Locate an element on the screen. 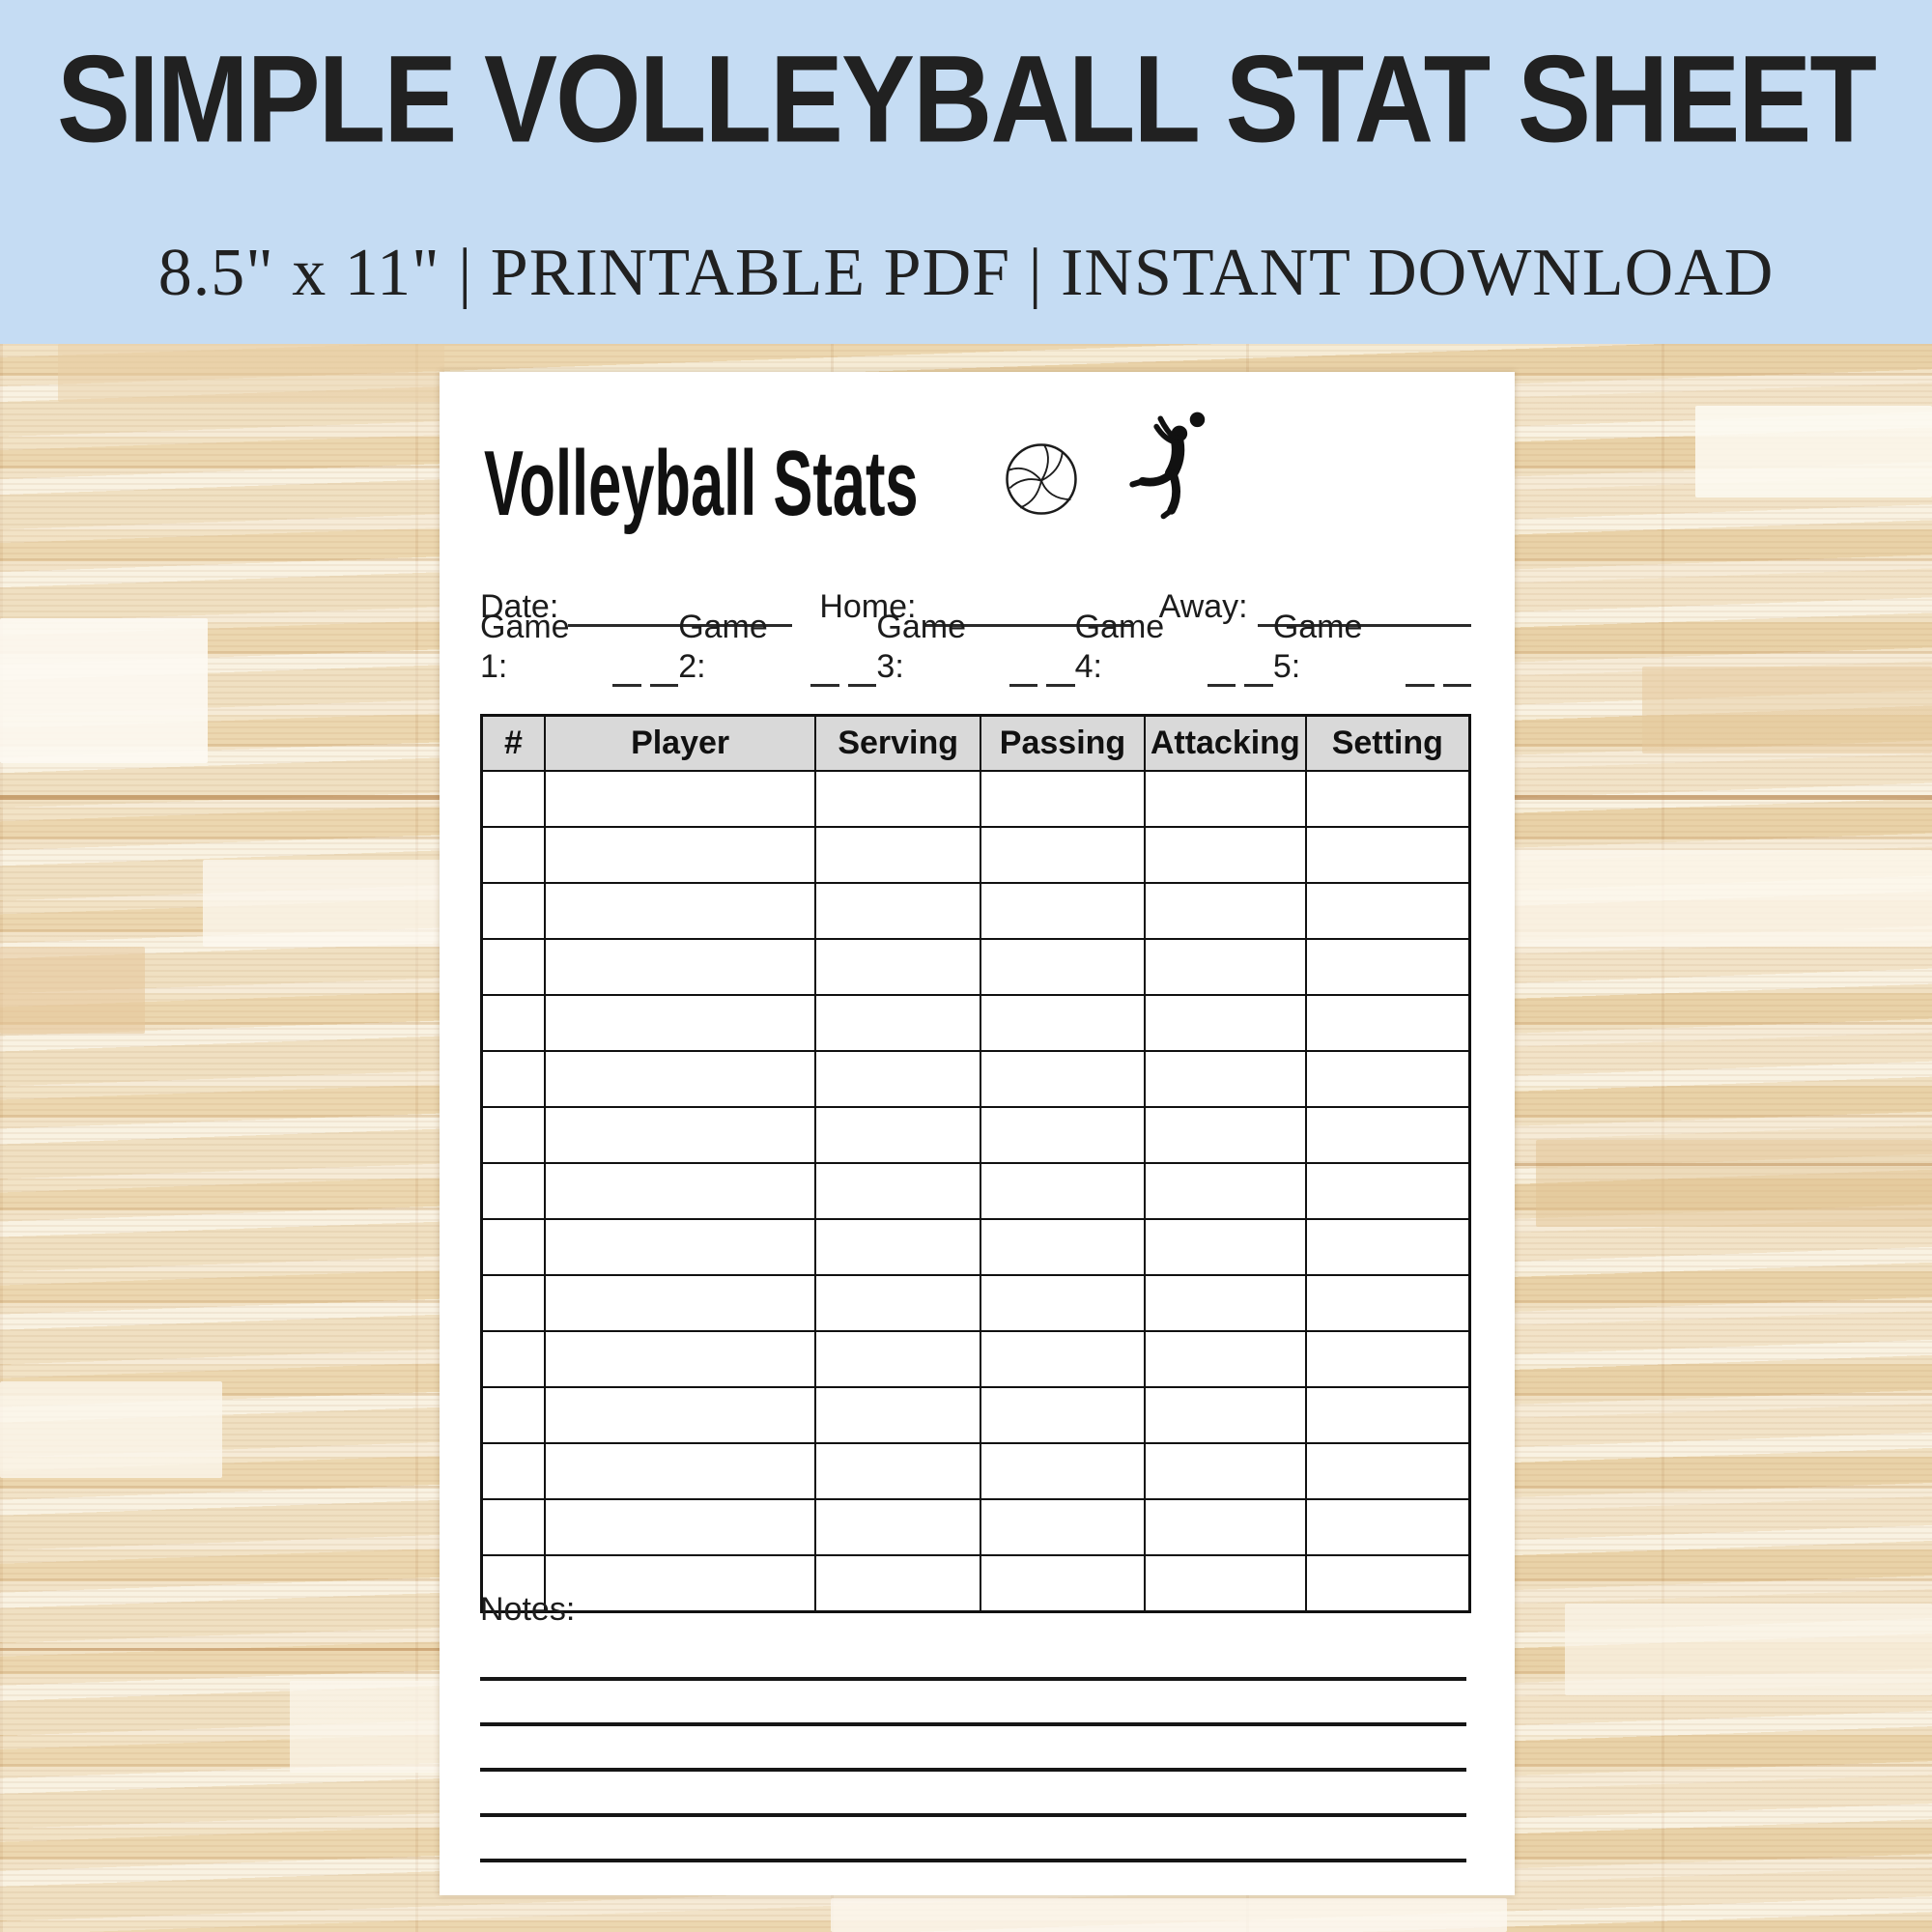 This screenshot has width=1932, height=1932. volleyball-icon is located at coordinates (1041, 479).